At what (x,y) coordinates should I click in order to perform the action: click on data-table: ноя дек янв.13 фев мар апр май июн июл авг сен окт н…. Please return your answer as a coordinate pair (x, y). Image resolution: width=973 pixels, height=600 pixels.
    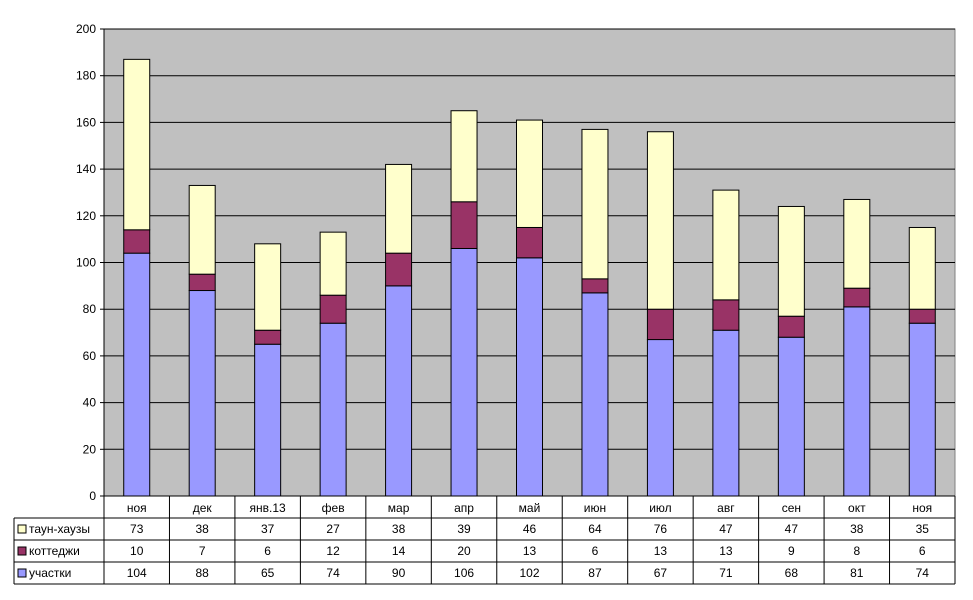
    Looking at the image, I should click on (484, 540).